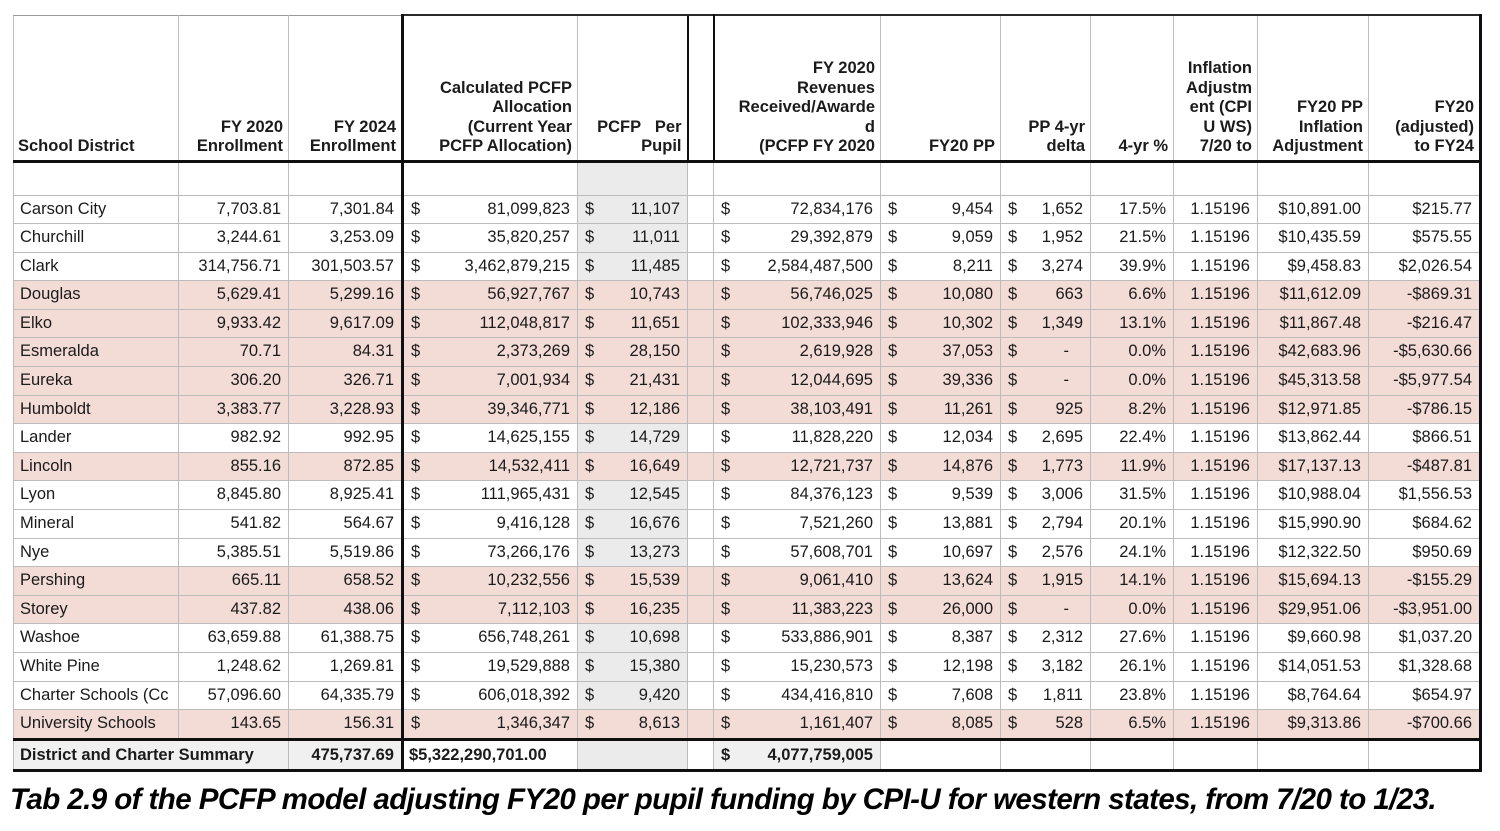 Image resolution: width=1500 pixels, height=831 pixels. I want to click on cell-value: 10,302, so click(967, 322).